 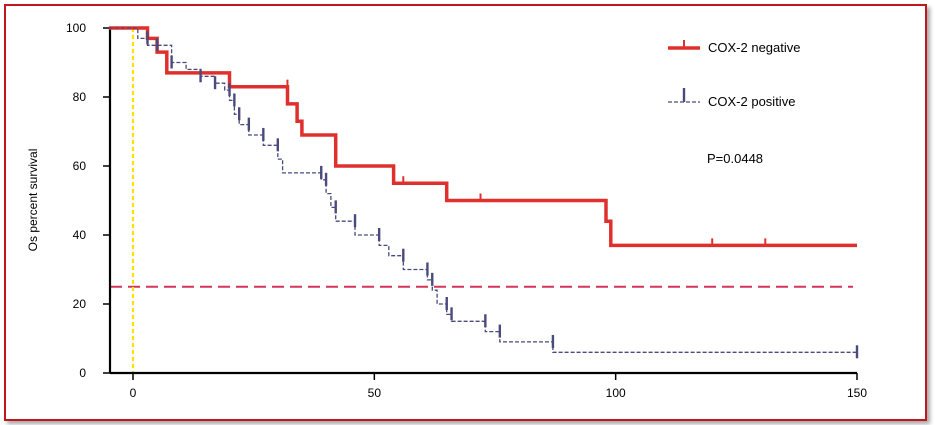 What do you see at coordinates (80, 166) in the screenshot?
I see `y-tick-label: 60` at bounding box center [80, 166].